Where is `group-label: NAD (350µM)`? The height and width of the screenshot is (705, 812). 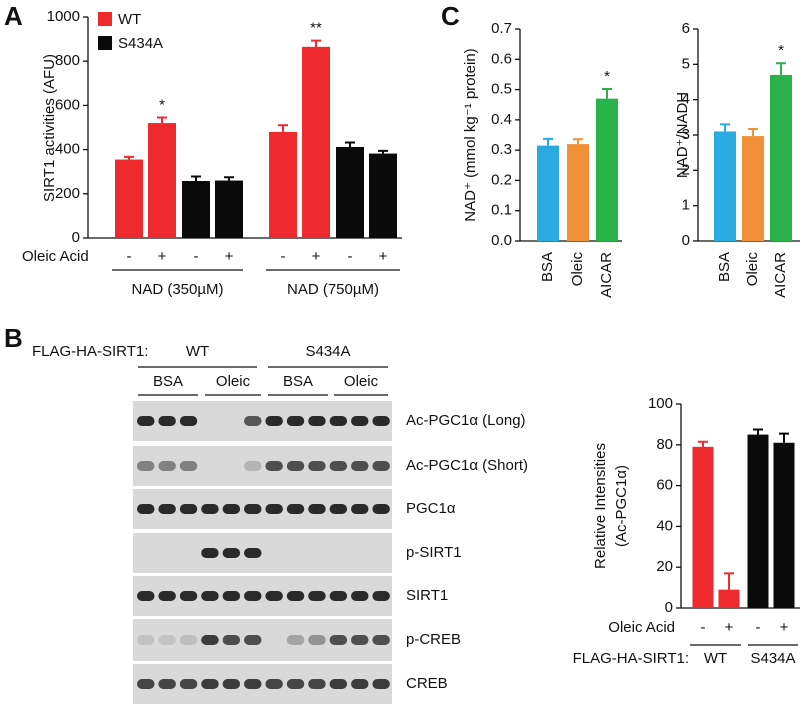 group-label: NAD (350µM) is located at coordinates (178, 289).